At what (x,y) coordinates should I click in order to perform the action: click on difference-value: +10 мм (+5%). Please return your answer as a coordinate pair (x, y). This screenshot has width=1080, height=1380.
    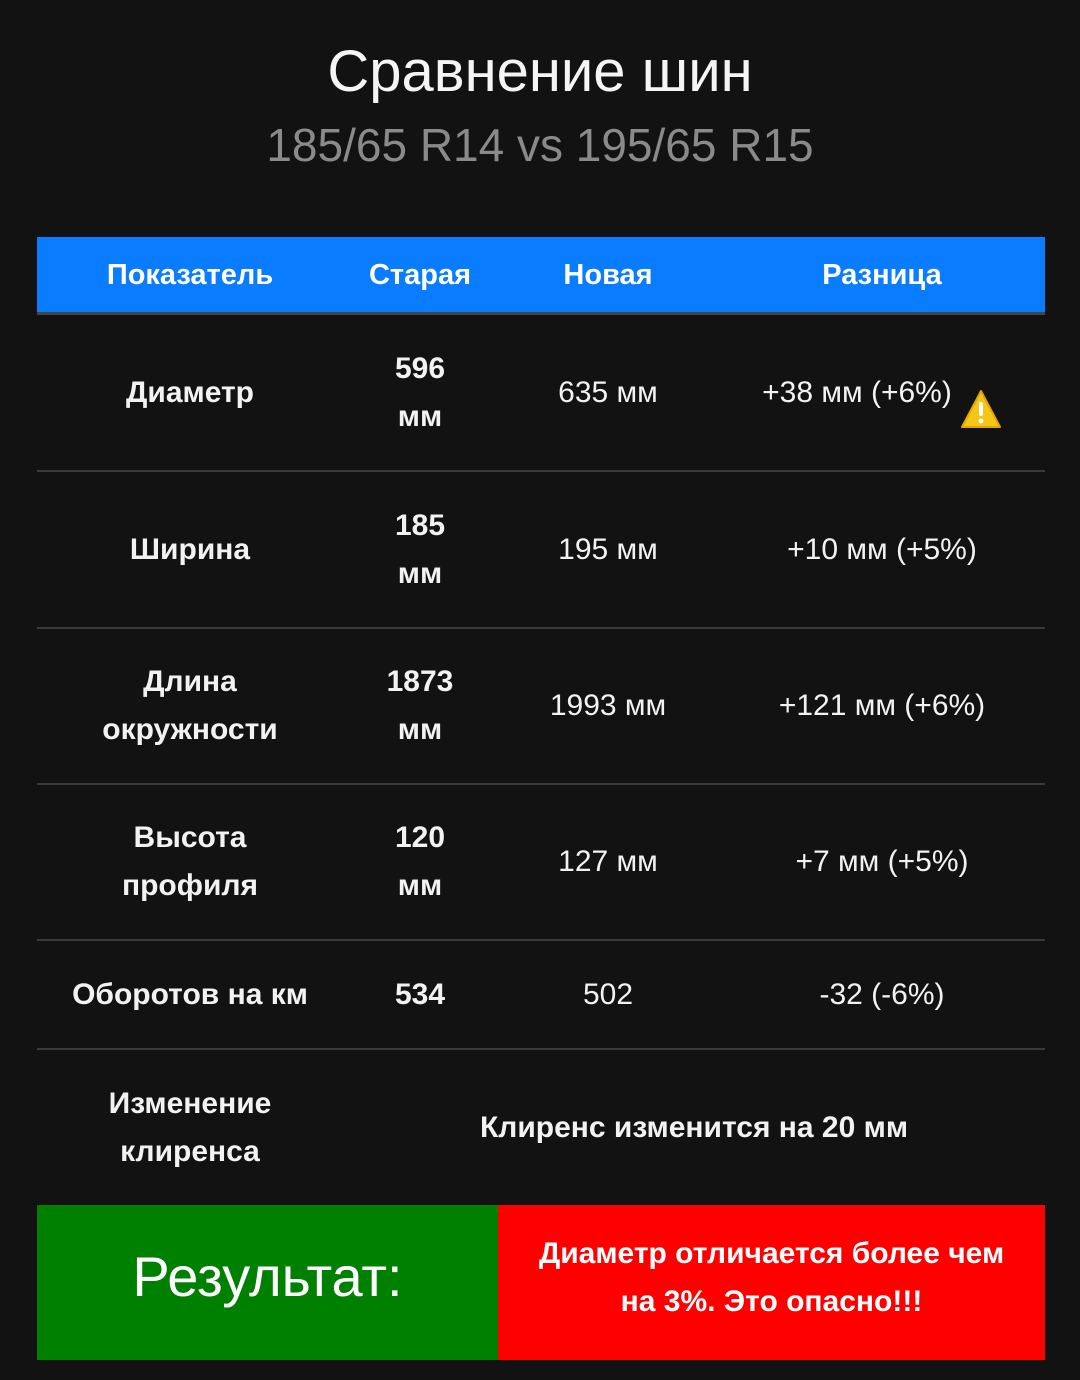
    Looking at the image, I should click on (882, 549).